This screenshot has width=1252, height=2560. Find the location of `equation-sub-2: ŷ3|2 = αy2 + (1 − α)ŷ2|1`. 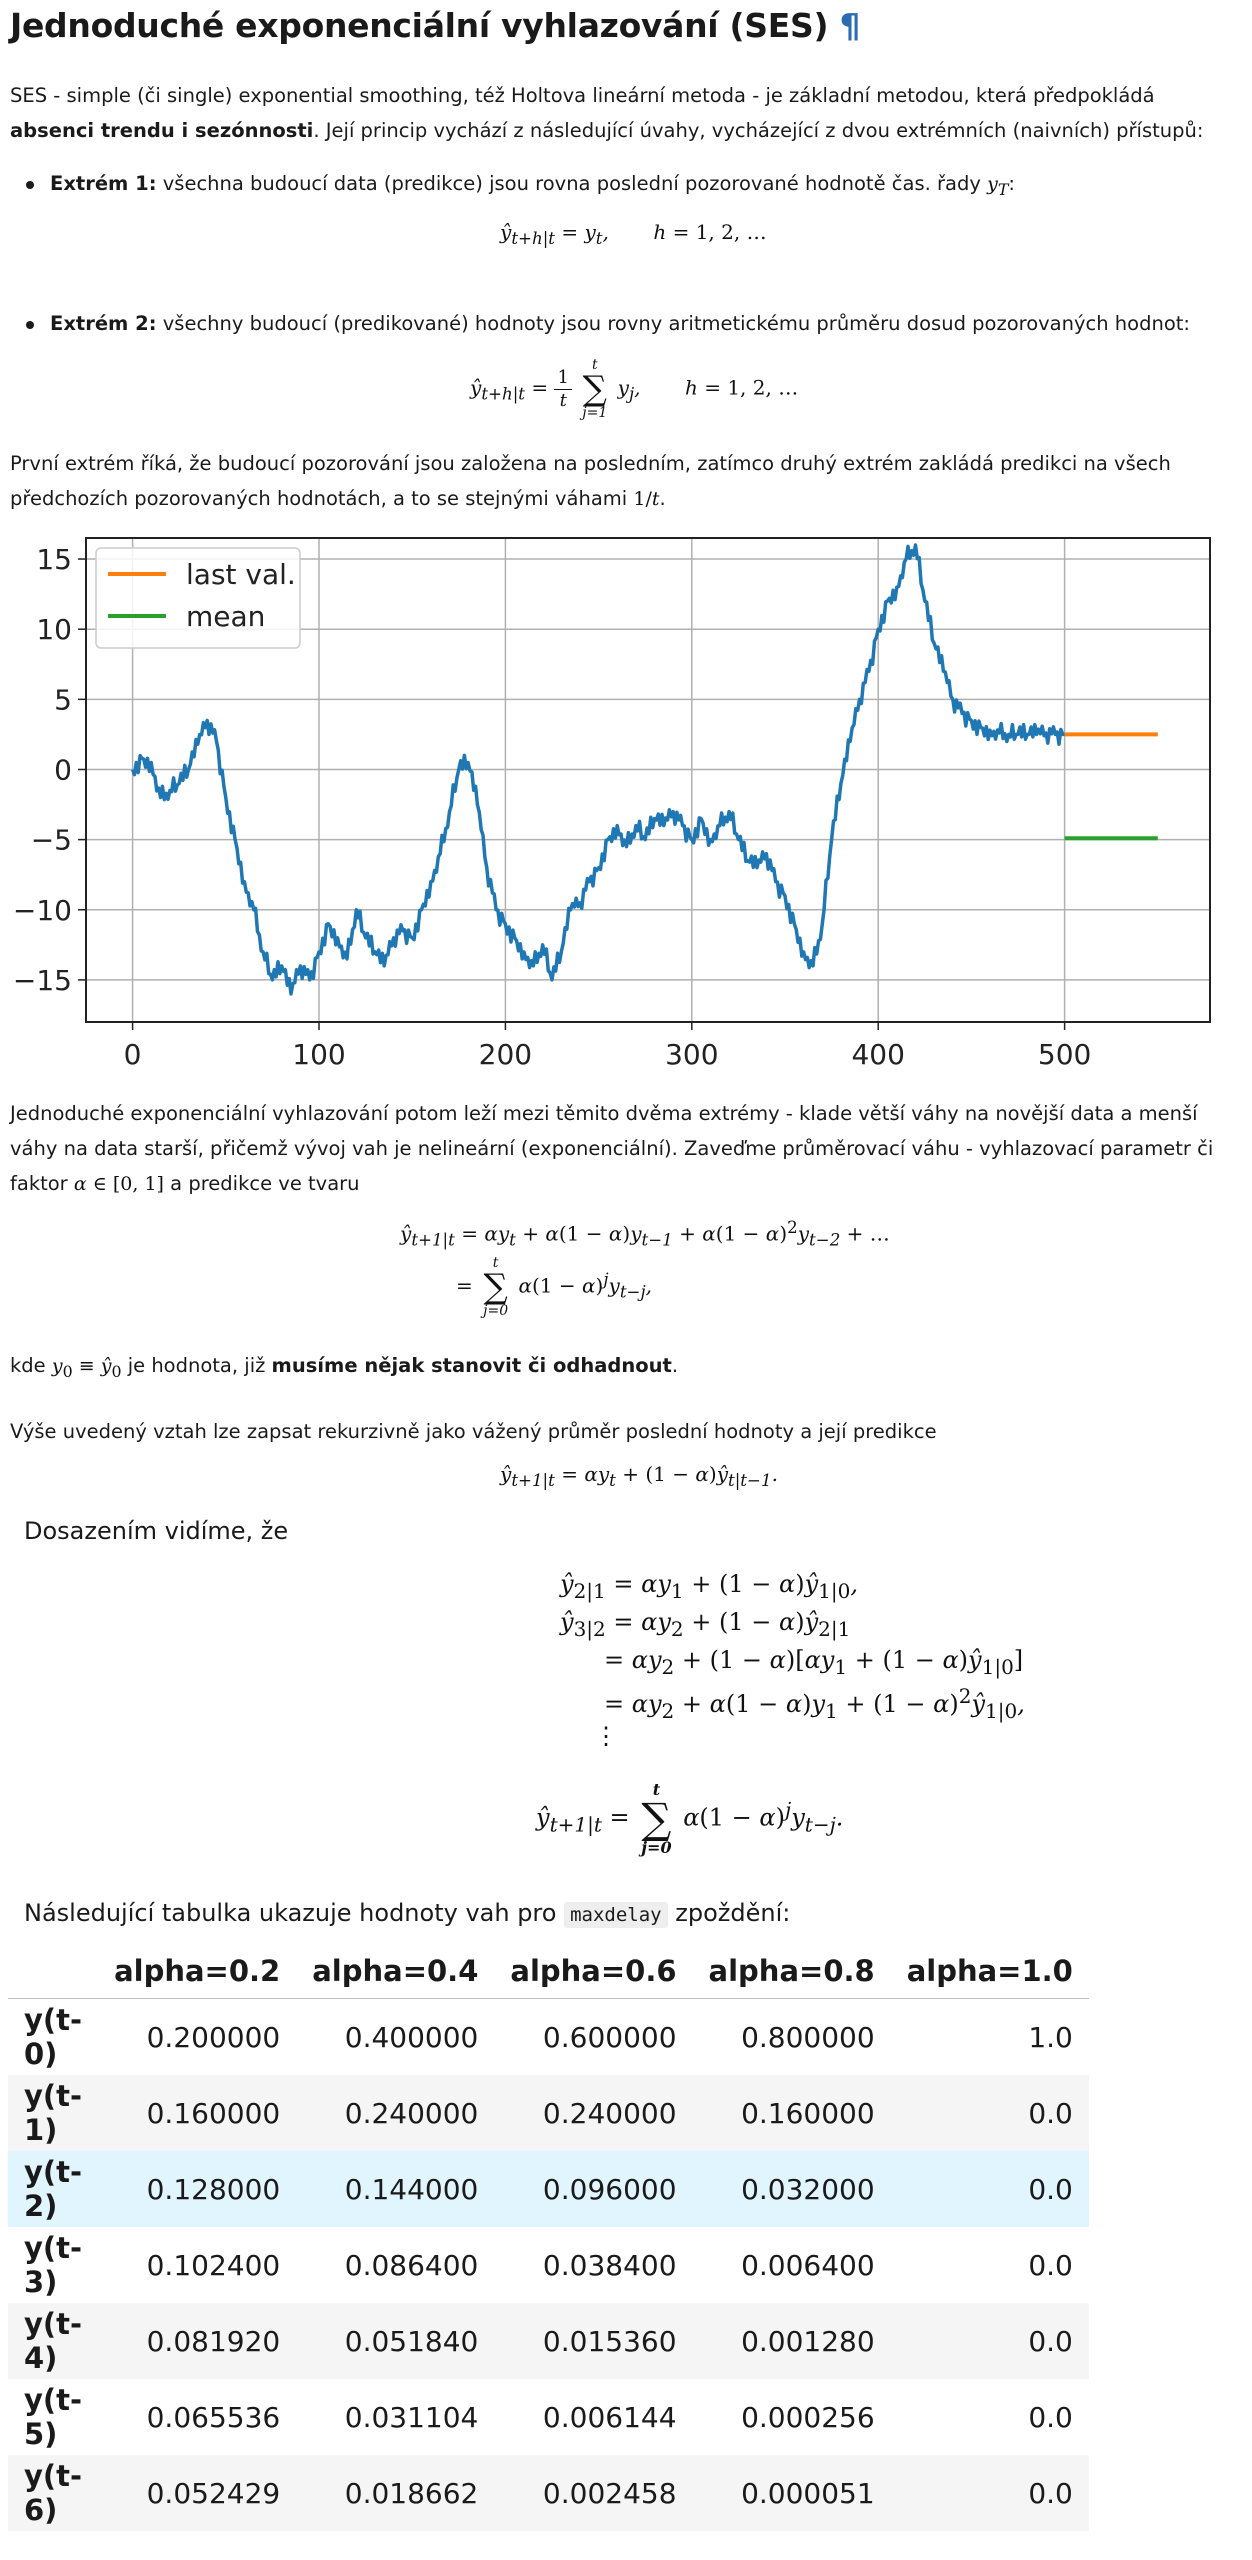

equation-sub-2: ŷ3|2 = αy2 + (1 − α)ŷ2|1 is located at coordinates (705, 1624).